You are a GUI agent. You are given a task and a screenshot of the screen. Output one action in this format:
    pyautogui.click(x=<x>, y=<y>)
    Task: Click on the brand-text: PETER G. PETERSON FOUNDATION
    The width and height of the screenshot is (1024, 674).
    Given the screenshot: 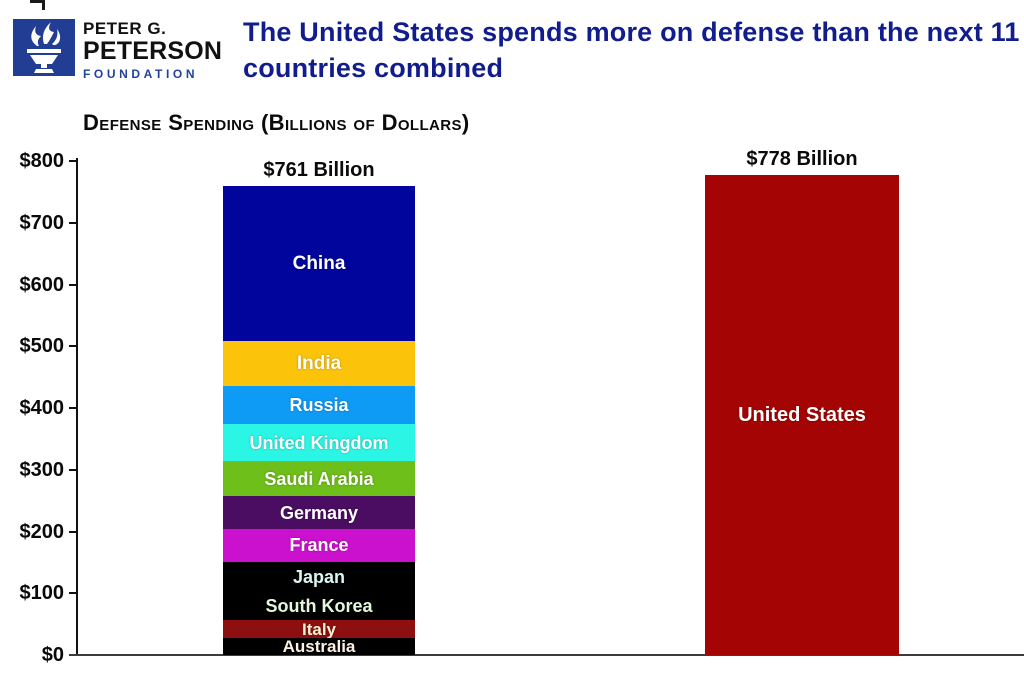 What is the action you would take?
    pyautogui.click(x=152, y=50)
    